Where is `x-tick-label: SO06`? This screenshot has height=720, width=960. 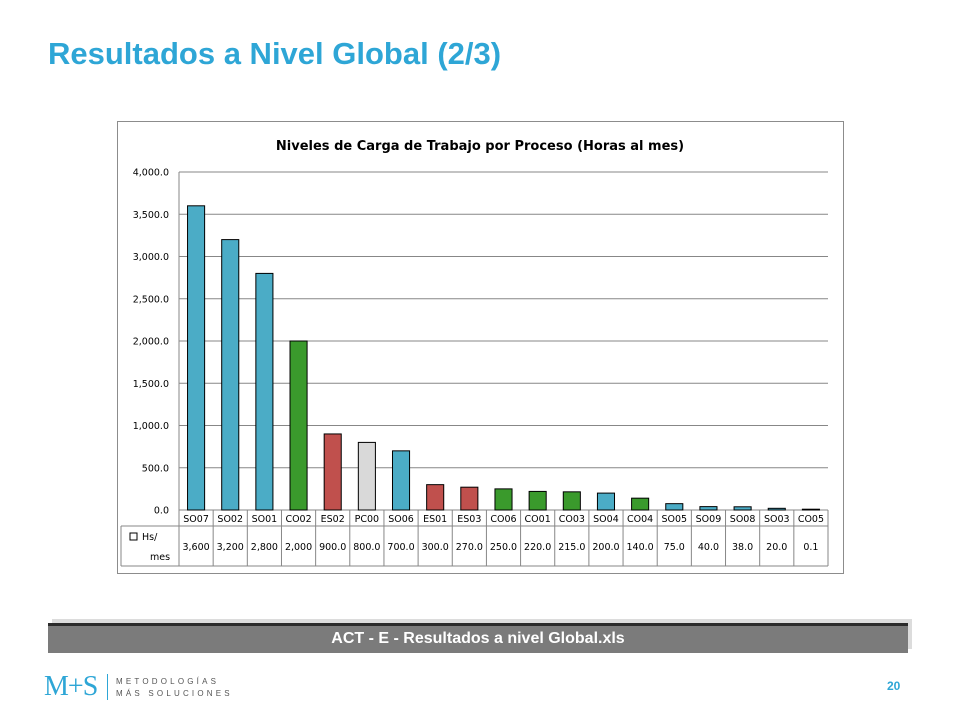
x-tick-label: SO06 is located at coordinates (401, 519).